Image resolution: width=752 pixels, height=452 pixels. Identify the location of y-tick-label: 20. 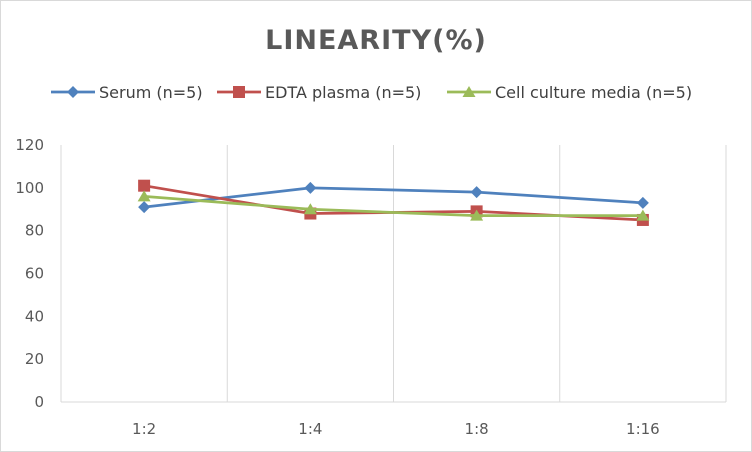
(34, 359).